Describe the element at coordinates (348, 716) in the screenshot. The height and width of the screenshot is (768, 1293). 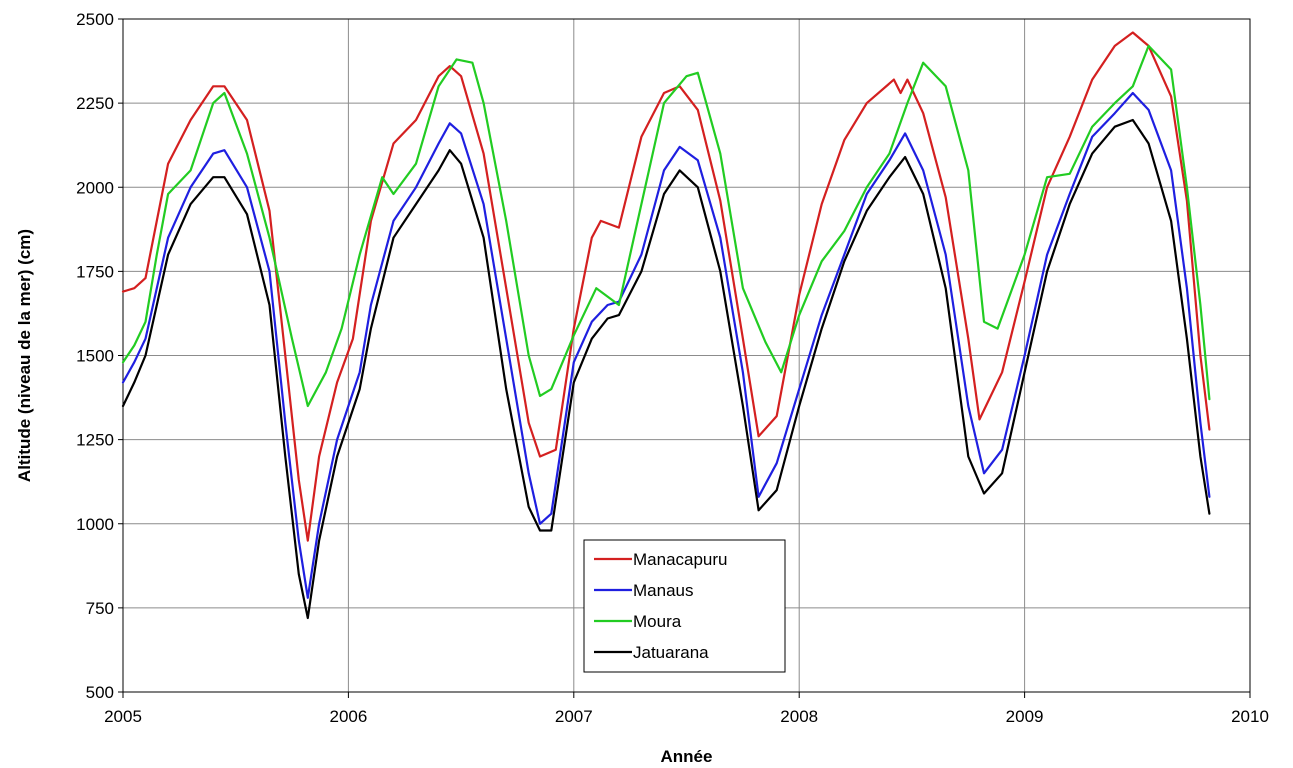
I see `x-tick-label: 2006` at that location.